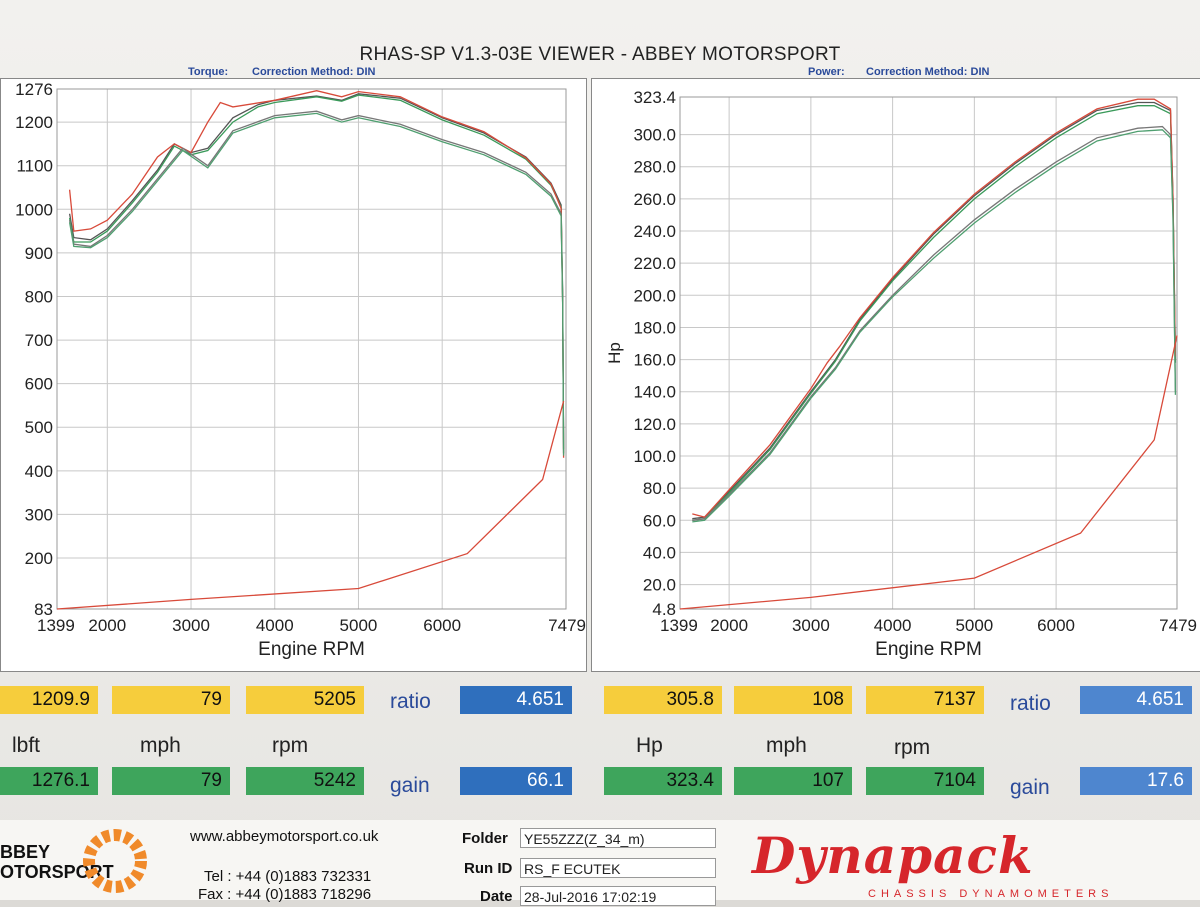 The height and width of the screenshot is (907, 1200). Describe the element at coordinates (912, 747) in the screenshot. I see `unit-label-rpm-right: rpm` at that location.